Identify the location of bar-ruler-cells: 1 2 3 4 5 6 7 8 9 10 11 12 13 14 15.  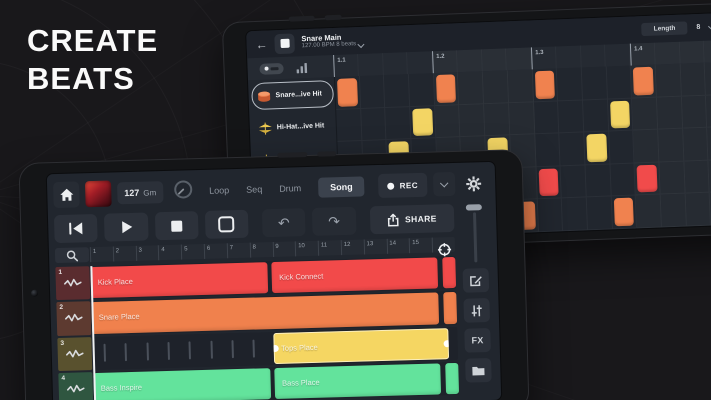
(272, 249).